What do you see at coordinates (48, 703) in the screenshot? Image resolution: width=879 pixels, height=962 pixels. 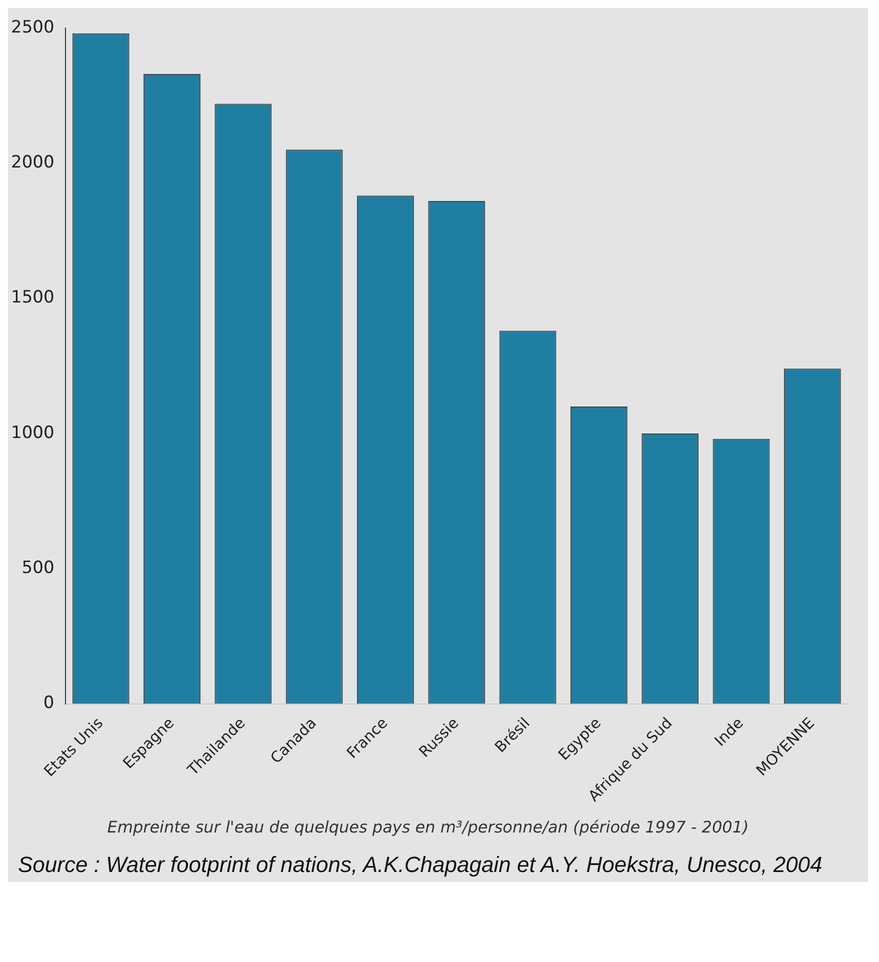 I see `y-tick-label: 0` at bounding box center [48, 703].